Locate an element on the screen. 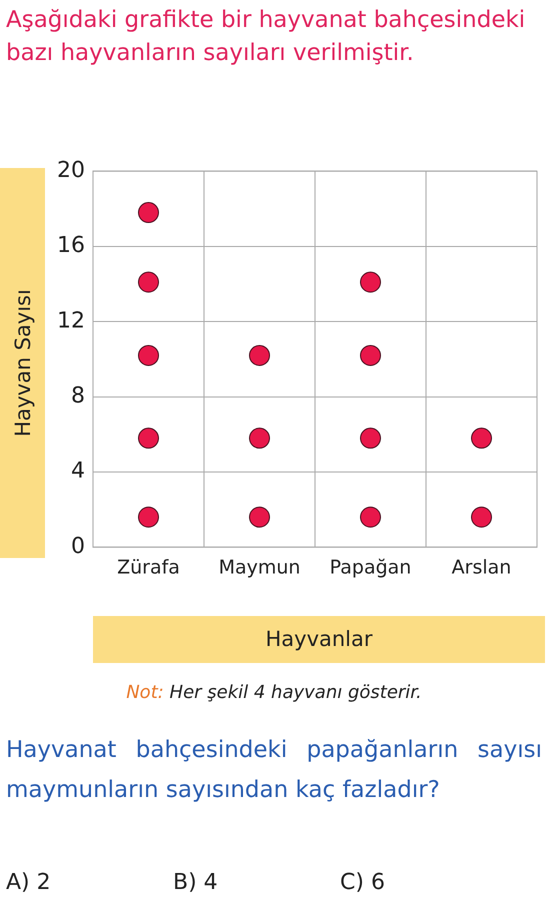  y-tick-label: 0 is located at coordinates (78, 546).